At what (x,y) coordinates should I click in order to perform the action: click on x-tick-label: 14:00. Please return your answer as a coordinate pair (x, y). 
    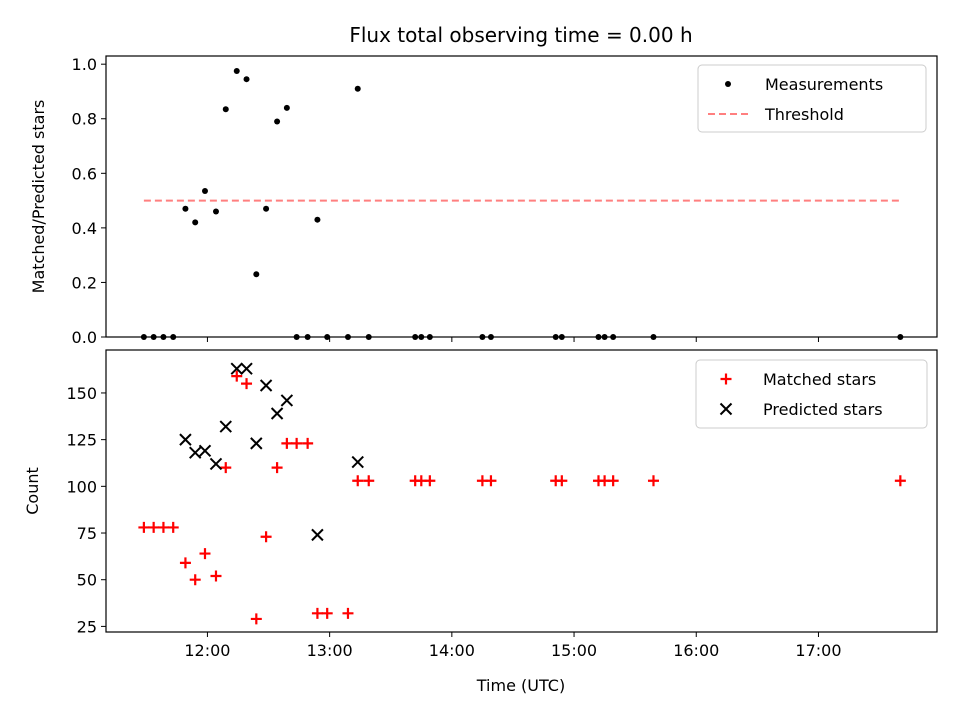
    Looking at the image, I should click on (452, 650).